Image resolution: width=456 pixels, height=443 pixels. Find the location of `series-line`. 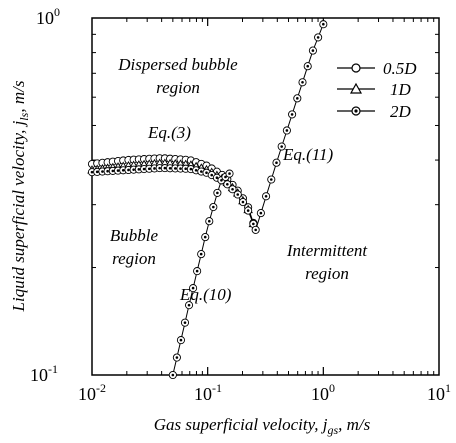

series-line is located at coordinates (201, 274).